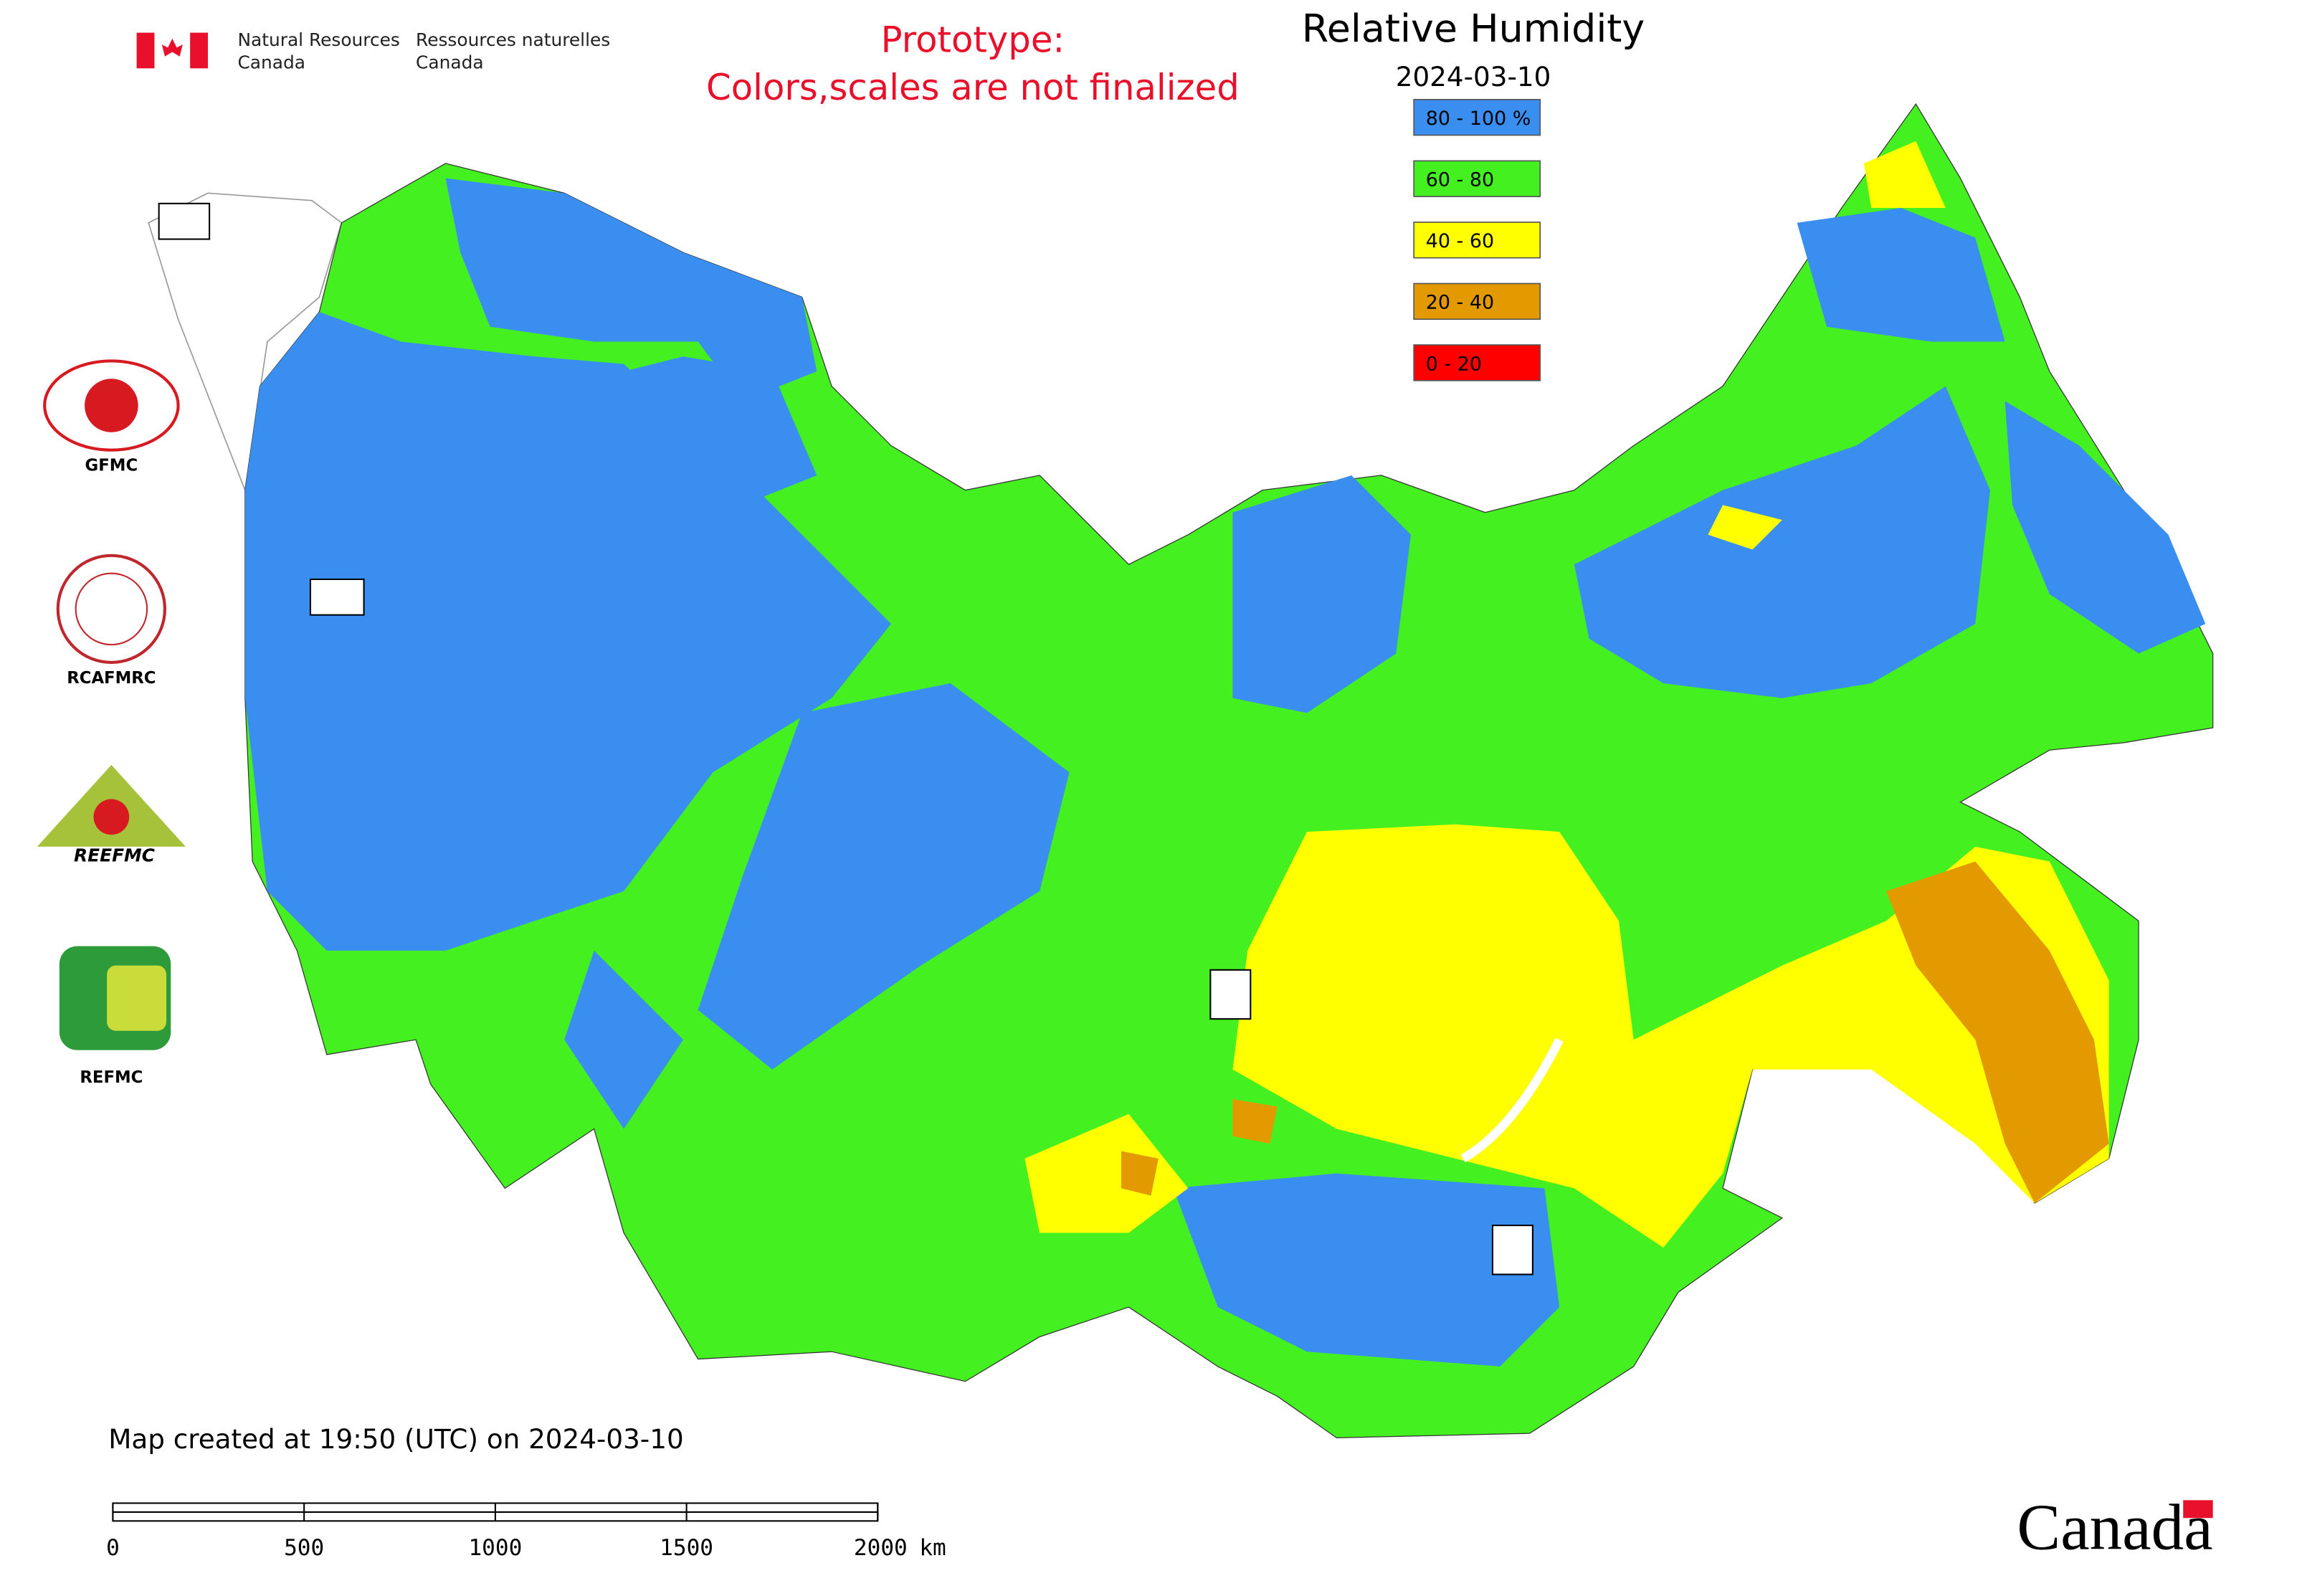 The height and width of the screenshot is (1596, 2302). I want to click on flag-leaf, so click(172, 47).